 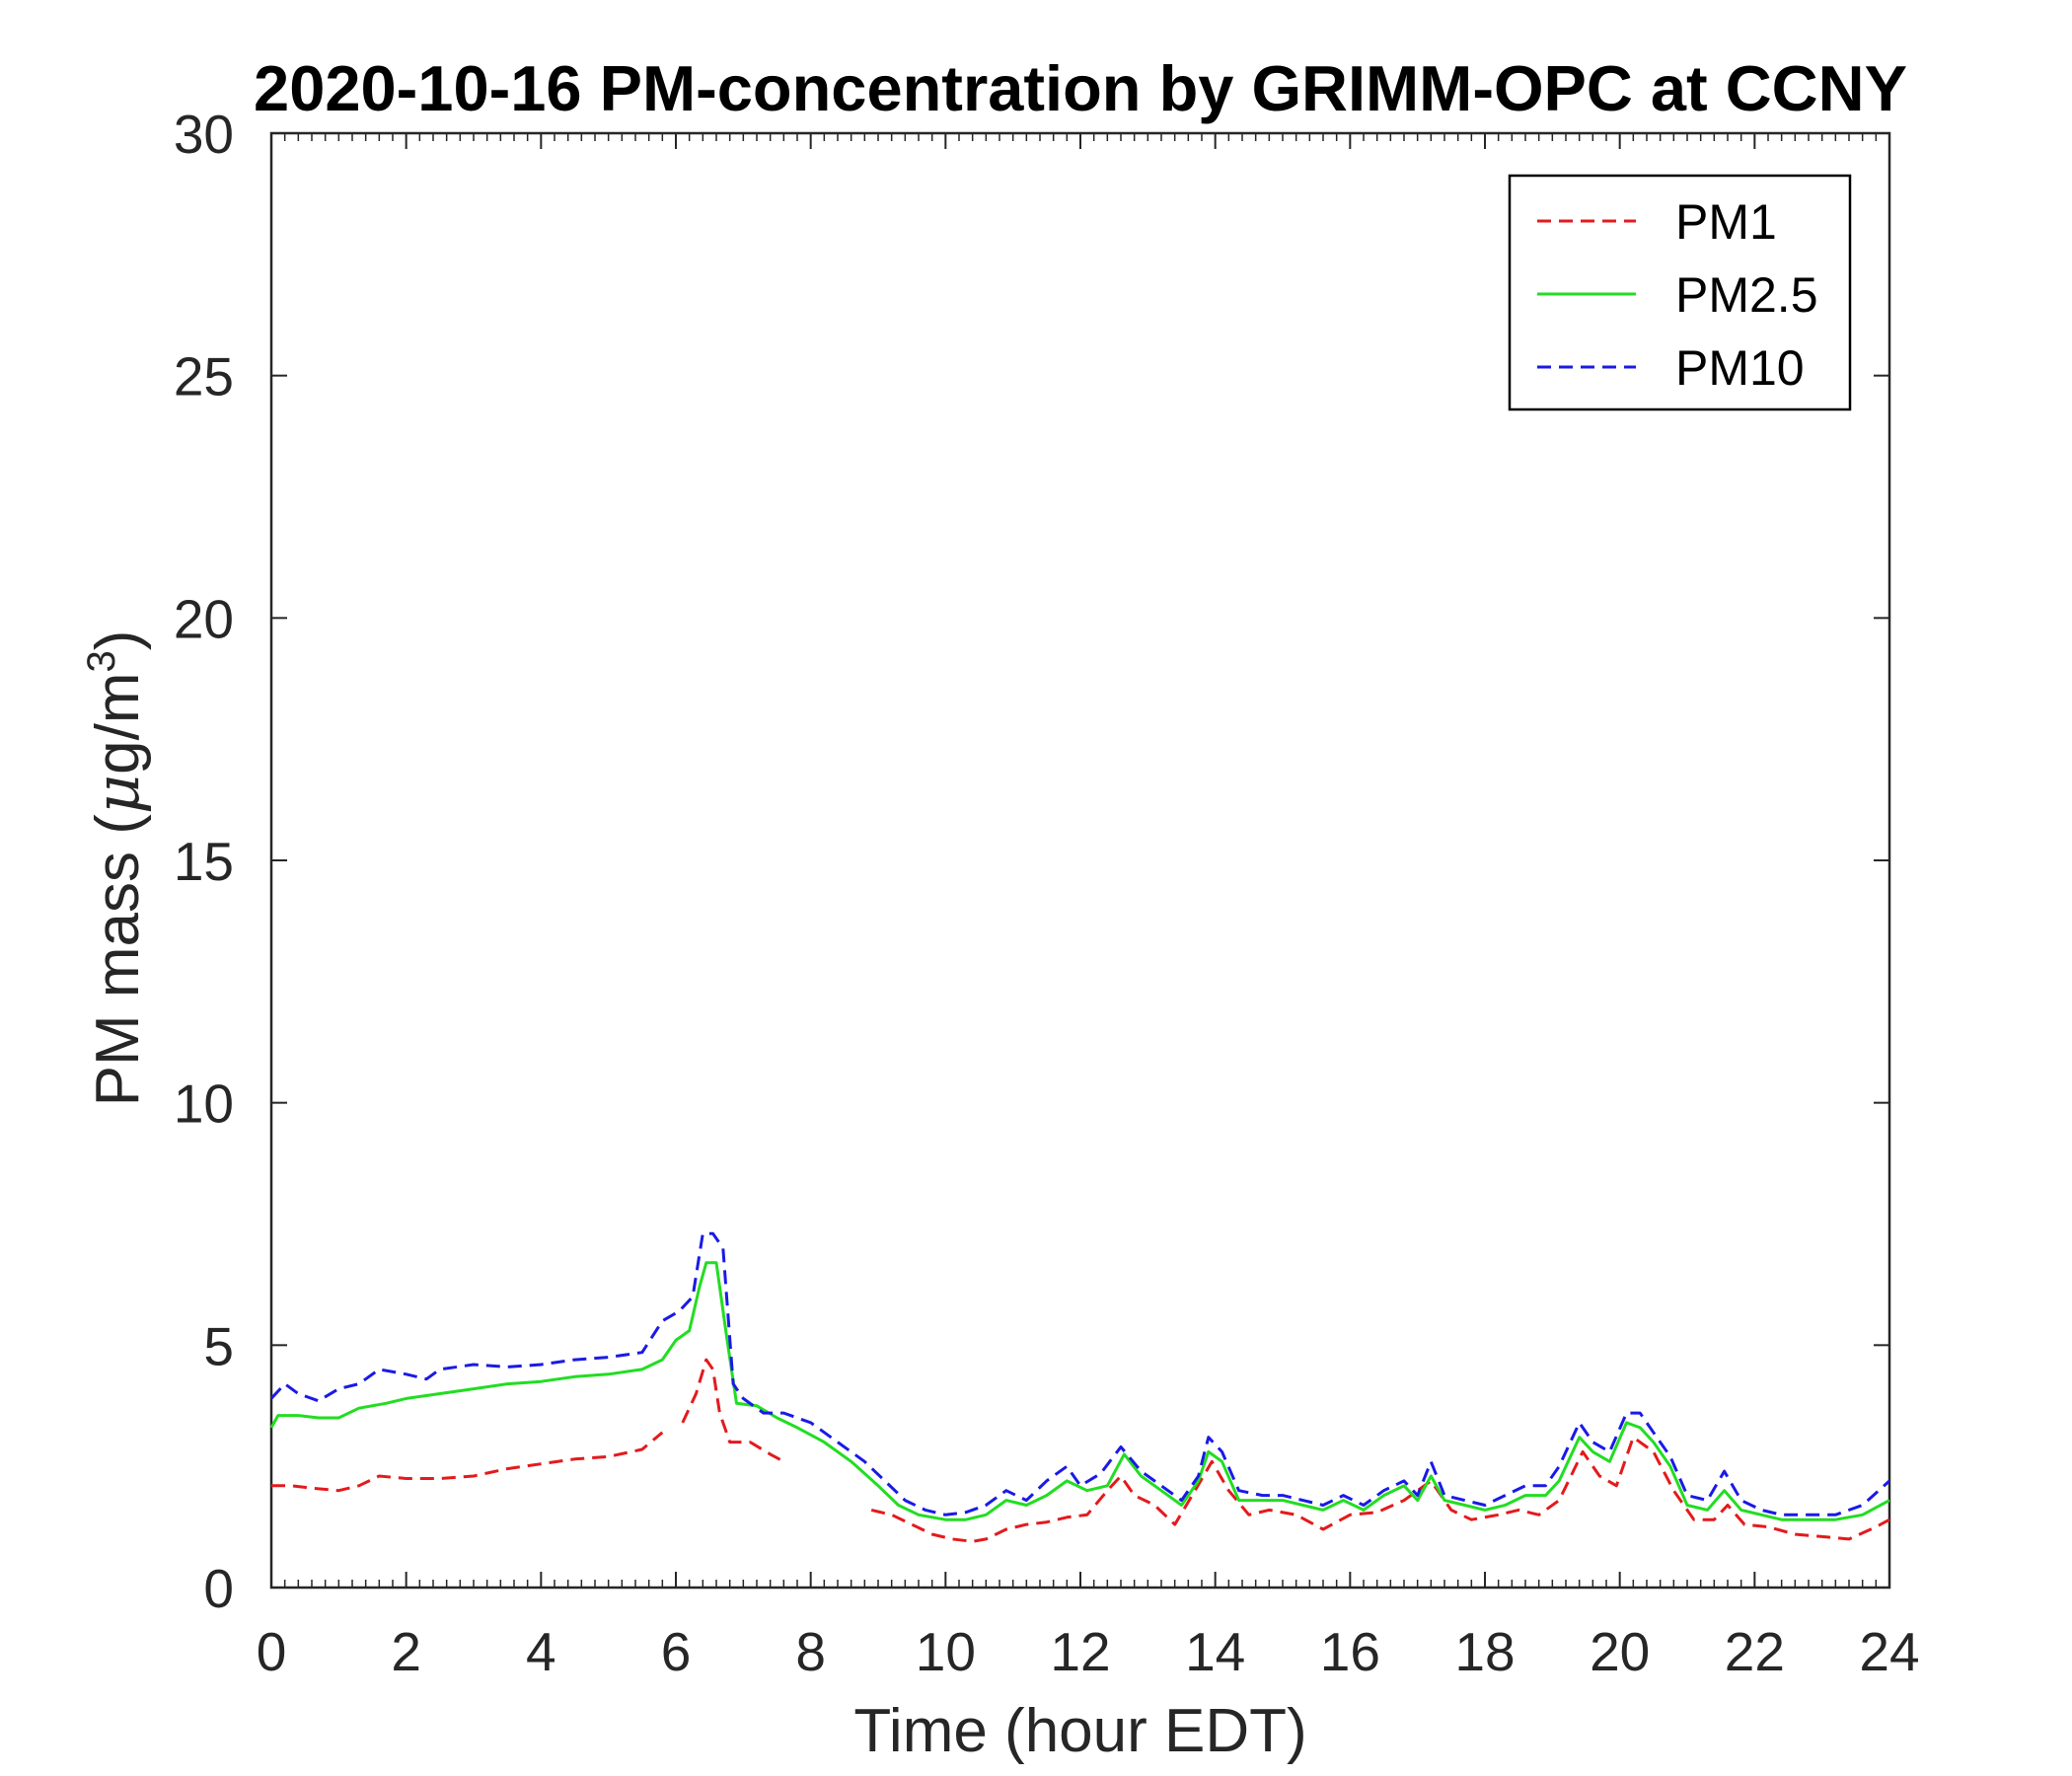 I want to click on y-tick-label: 5, so click(x=218, y=1345).